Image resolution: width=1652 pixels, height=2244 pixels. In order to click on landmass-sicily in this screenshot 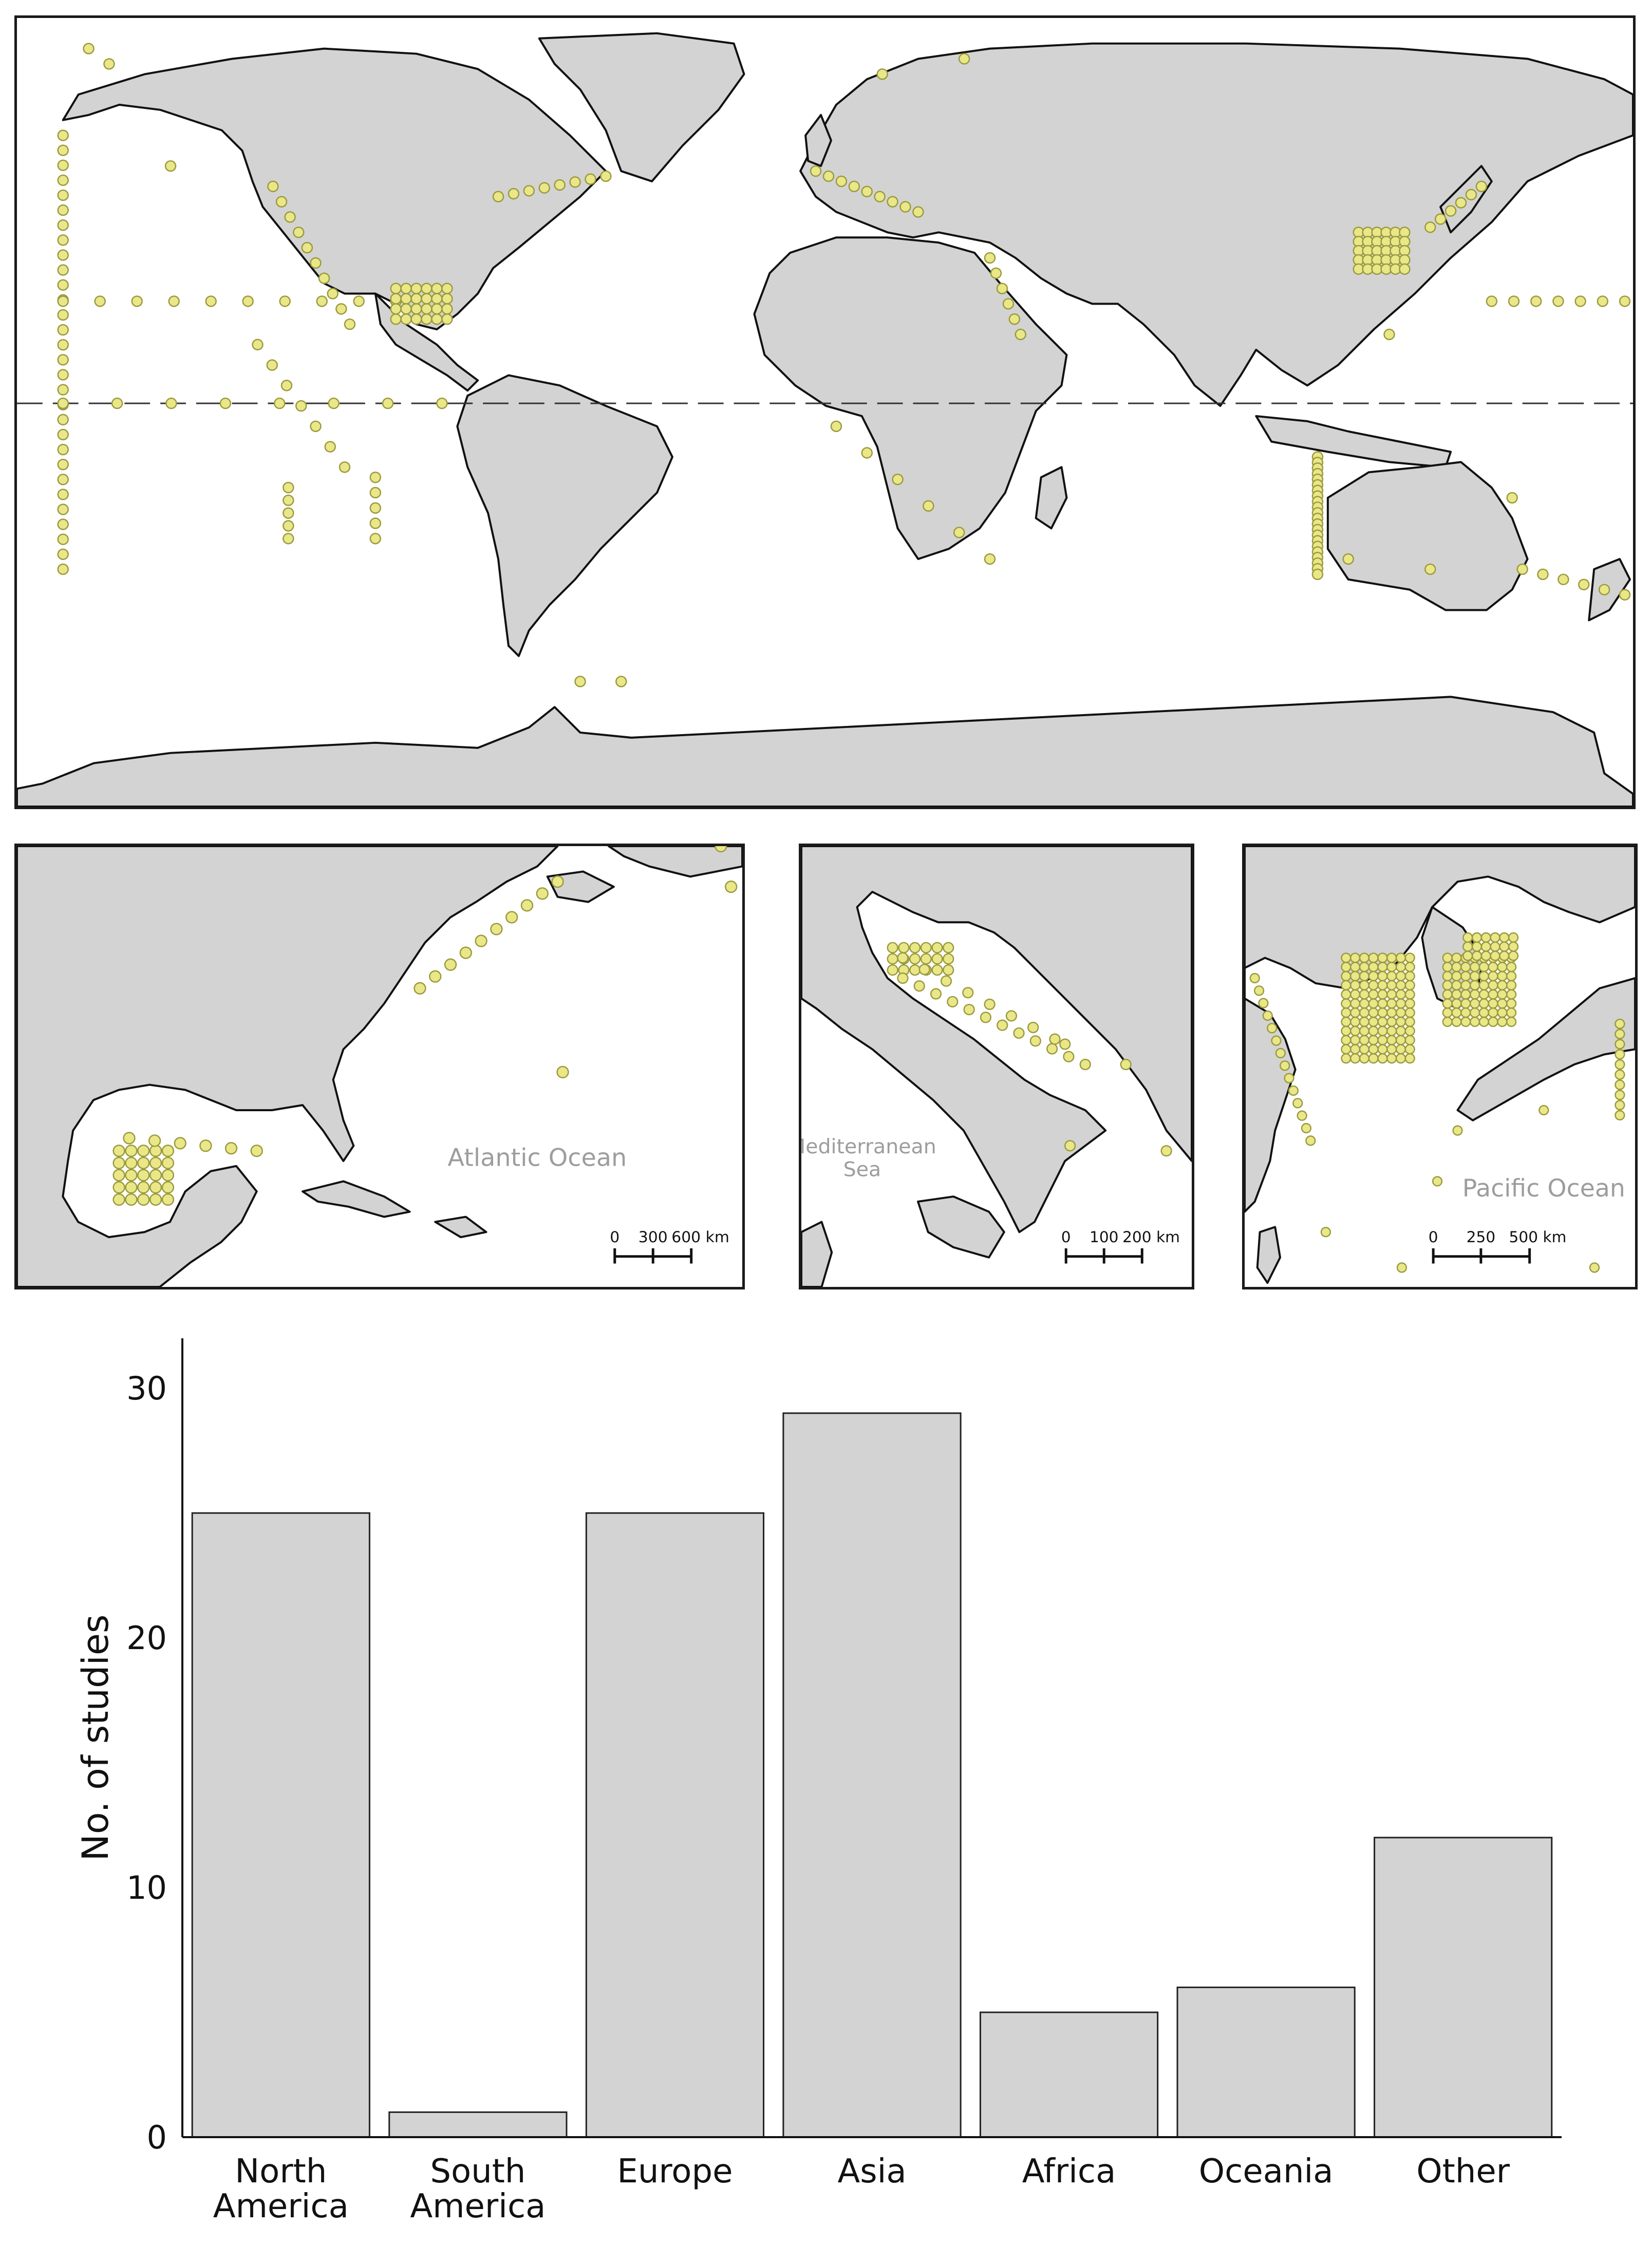, I will do `click(961, 1227)`.